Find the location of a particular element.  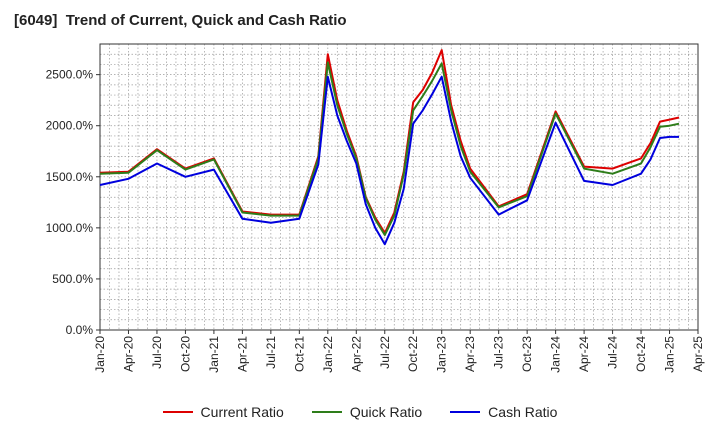

legend-label-current-ratio: Current Ratio is located at coordinates (242, 412).